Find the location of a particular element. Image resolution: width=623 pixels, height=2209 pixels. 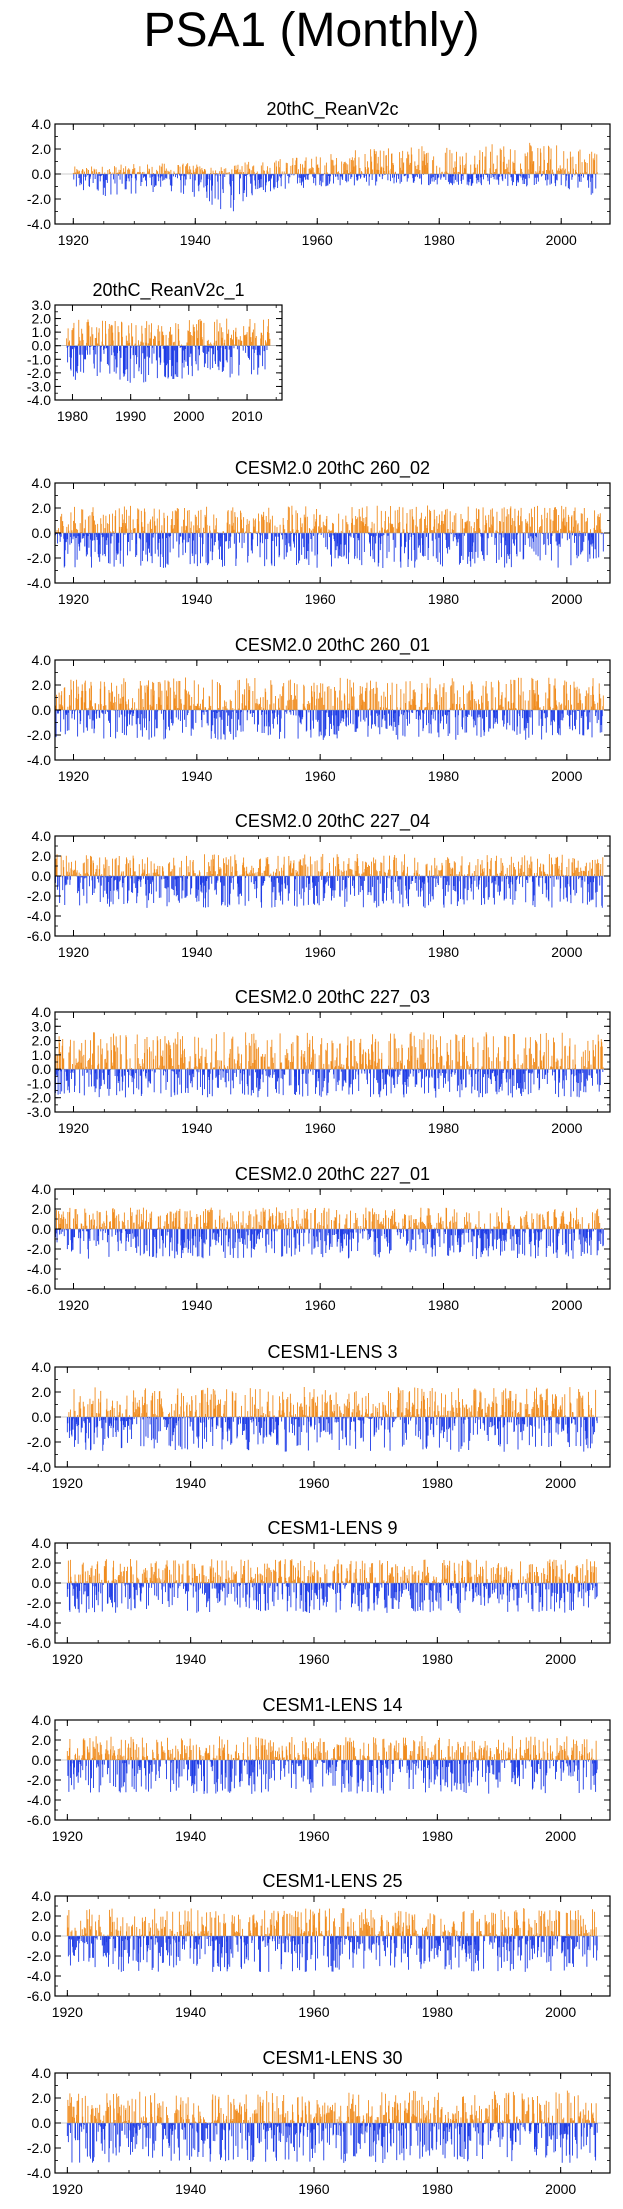

plot-frame is located at coordinates (332, 1593).